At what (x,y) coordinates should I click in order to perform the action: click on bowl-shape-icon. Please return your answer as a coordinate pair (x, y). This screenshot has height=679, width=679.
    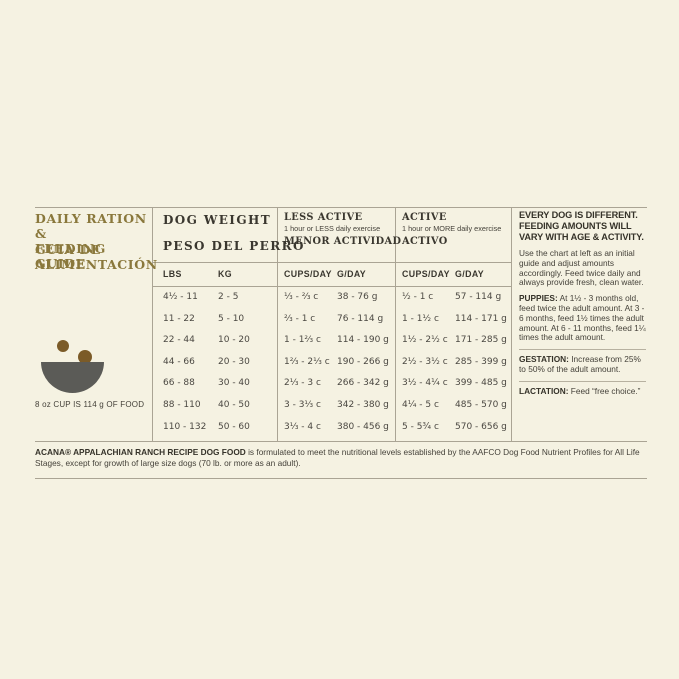
    Looking at the image, I should click on (72, 377).